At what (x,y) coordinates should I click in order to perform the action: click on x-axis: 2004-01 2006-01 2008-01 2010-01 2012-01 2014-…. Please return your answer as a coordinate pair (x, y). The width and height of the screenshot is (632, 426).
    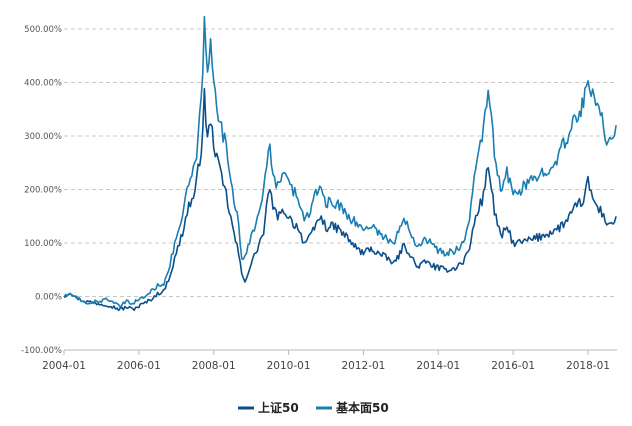
    Looking at the image, I should click on (329, 361).